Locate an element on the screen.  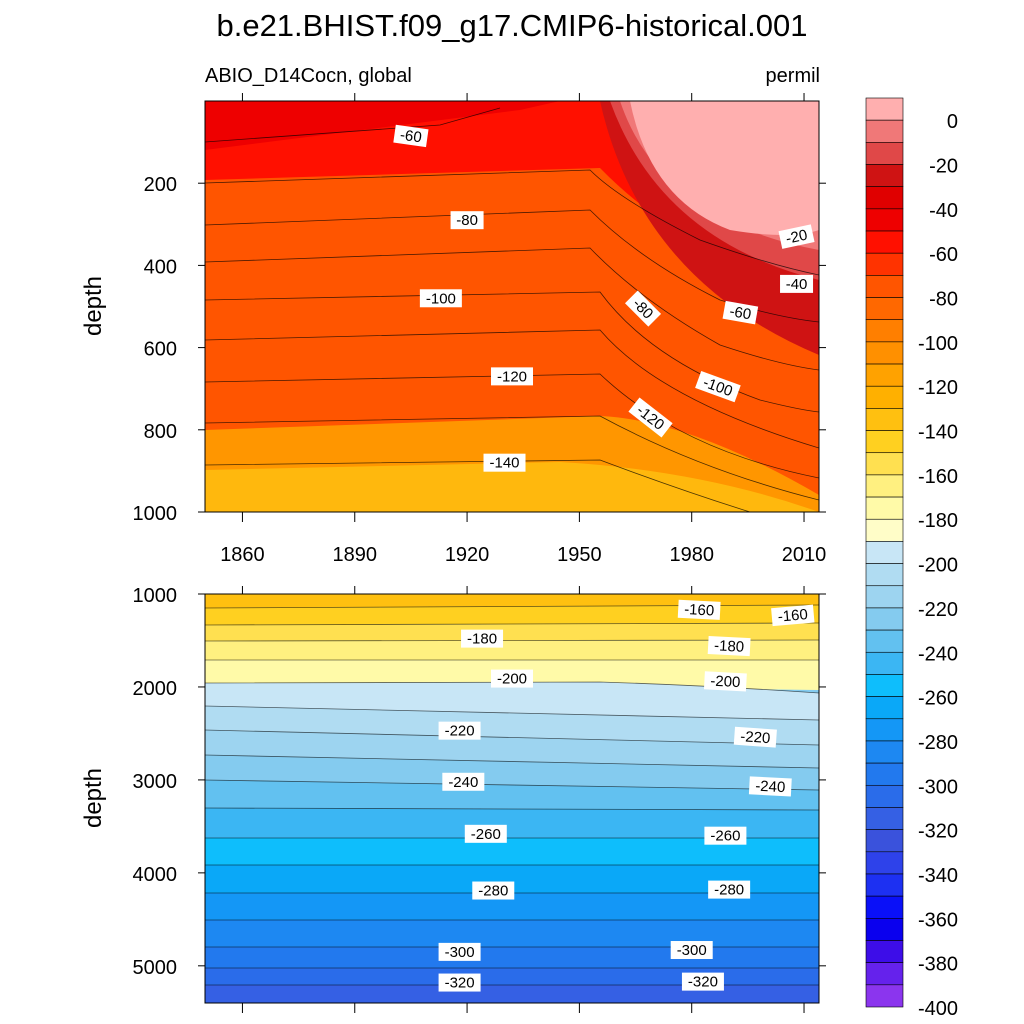
contour-label-text: -280 is located at coordinates (729, 890).